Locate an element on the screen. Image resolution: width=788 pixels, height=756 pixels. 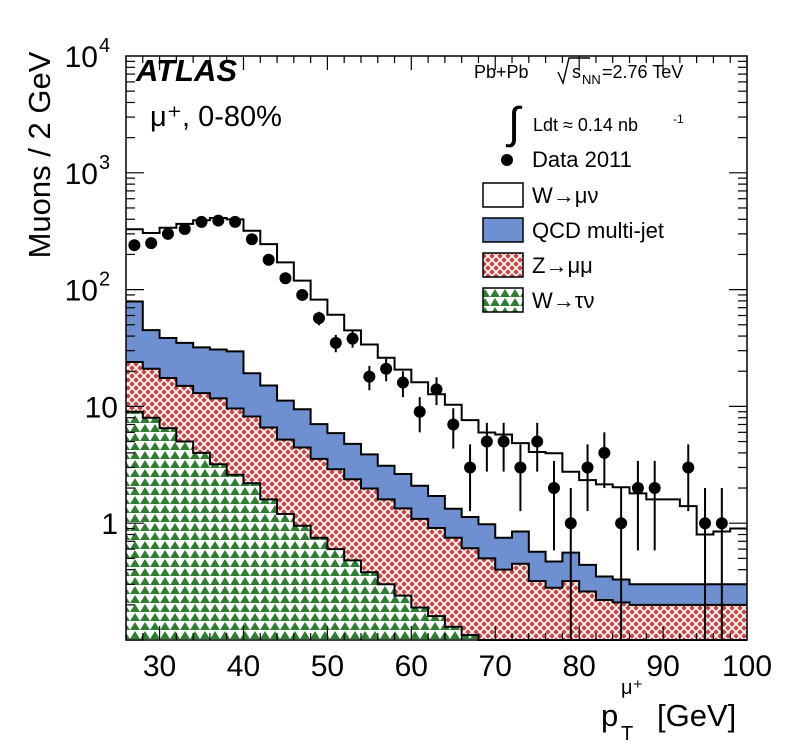
legend: Data 2011 W→μν QCD multi-jet Z→μμ W→τν is located at coordinates (573, 230).